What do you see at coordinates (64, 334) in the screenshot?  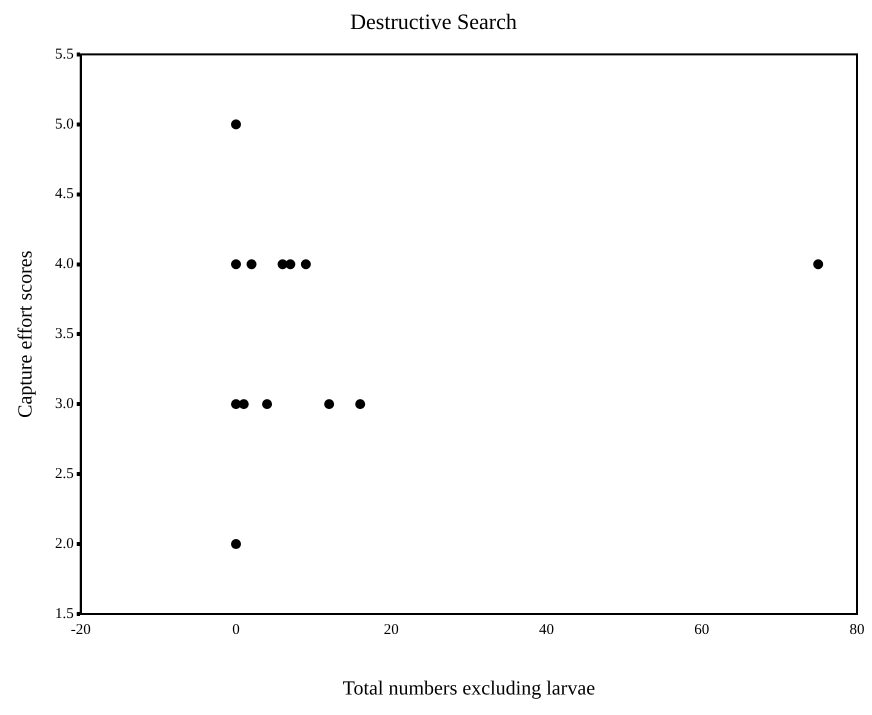 I see `y-tick-label: 3.5` at bounding box center [64, 334].